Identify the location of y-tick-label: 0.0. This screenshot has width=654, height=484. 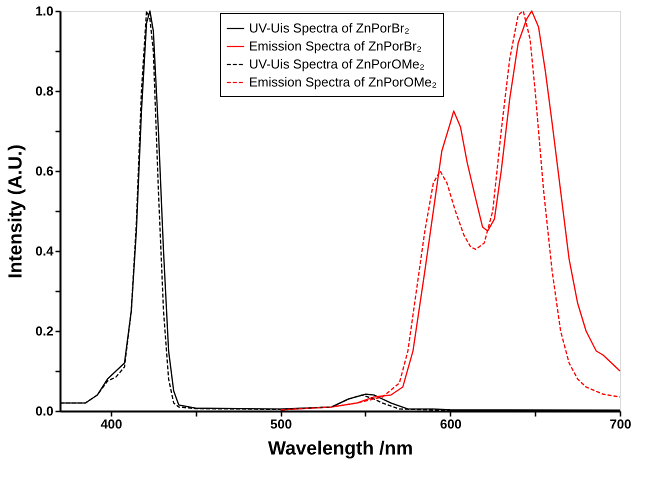
(44, 411).